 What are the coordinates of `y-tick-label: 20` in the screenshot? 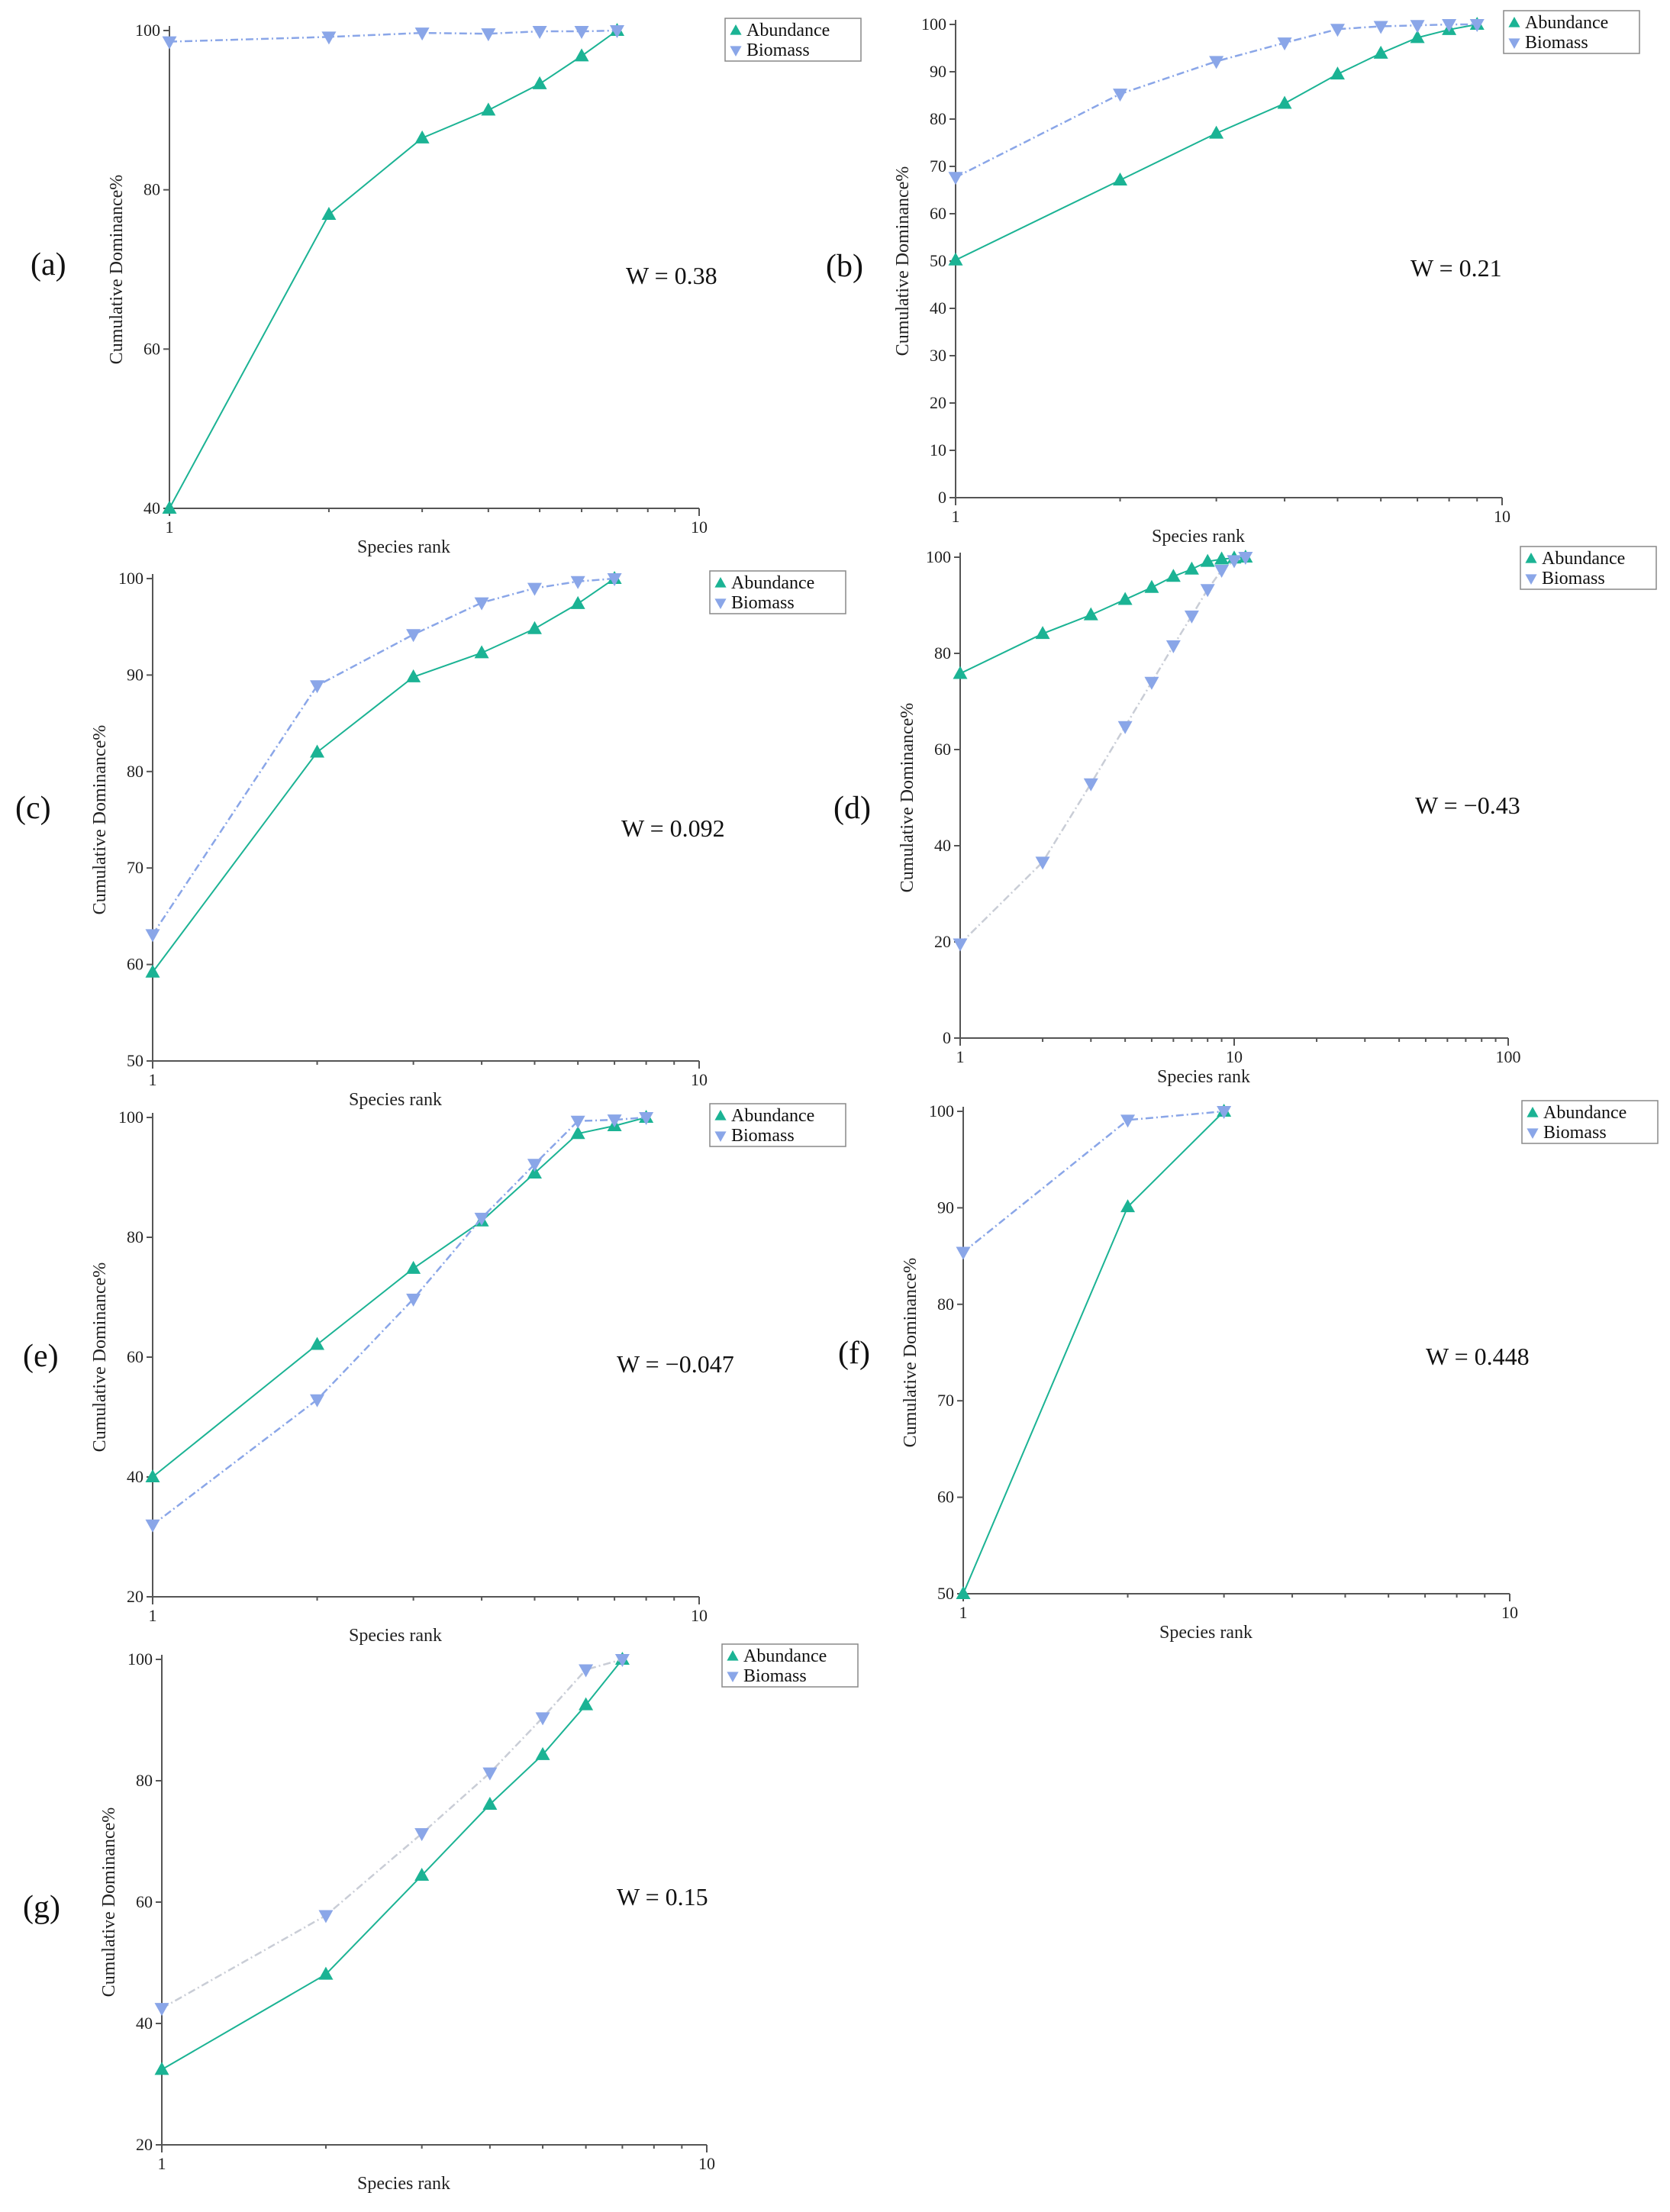 It's located at (938, 403).